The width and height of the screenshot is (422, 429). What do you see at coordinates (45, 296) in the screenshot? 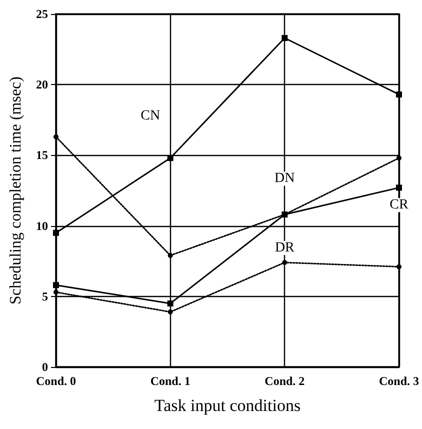
I see `y-tick-label: 5` at bounding box center [45, 296].